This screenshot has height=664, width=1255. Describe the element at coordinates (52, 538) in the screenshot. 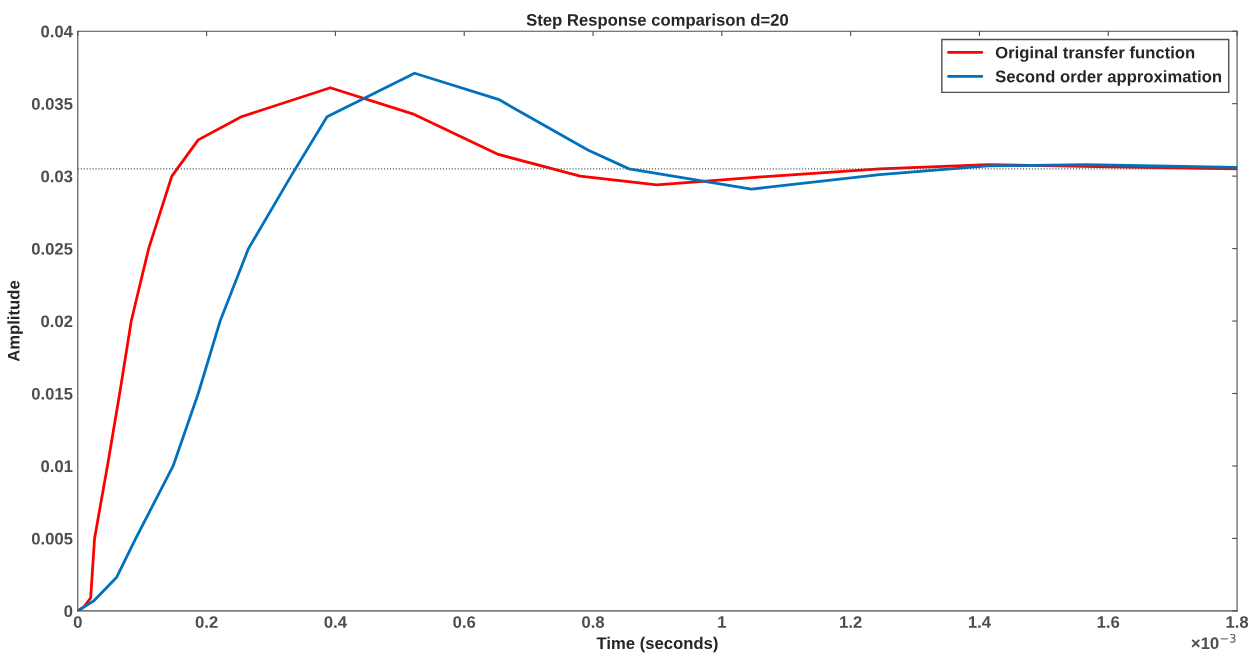

I see `y-tick-label: 0.005` at that location.